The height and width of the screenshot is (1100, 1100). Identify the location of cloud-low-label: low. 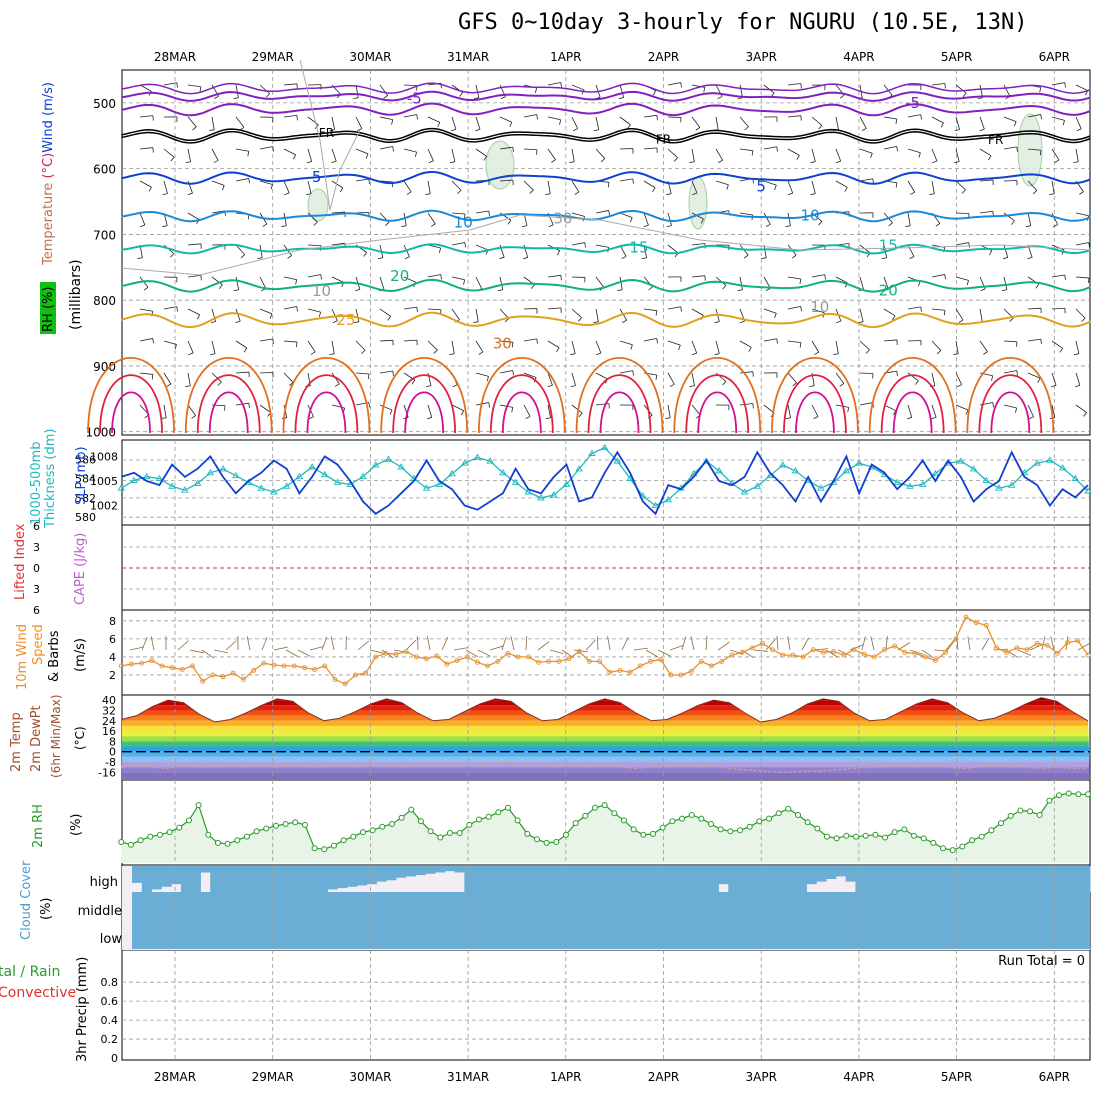
(111, 939).